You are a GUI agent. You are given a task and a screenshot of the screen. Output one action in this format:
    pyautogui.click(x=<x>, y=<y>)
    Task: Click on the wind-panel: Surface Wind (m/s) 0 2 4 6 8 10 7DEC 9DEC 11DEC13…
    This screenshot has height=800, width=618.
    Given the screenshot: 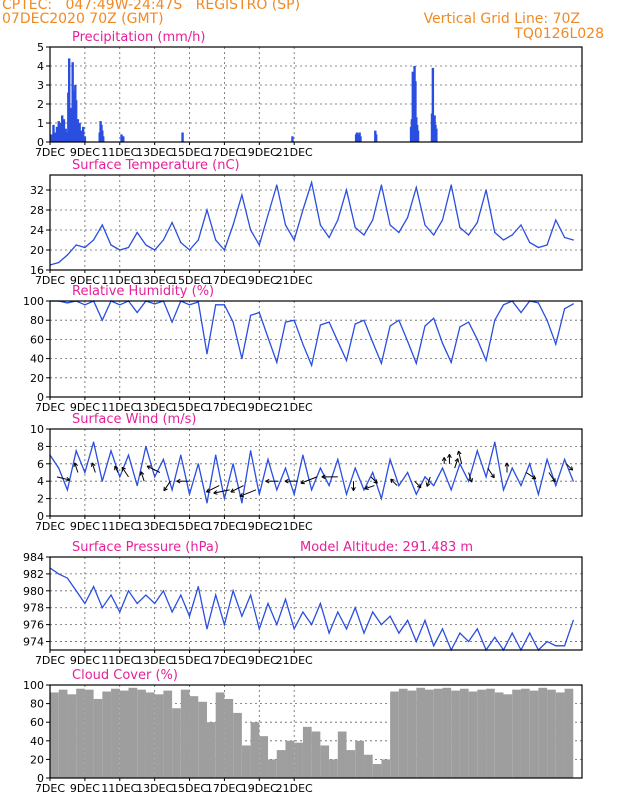 What is the action you would take?
    pyautogui.click(x=306, y=472)
    